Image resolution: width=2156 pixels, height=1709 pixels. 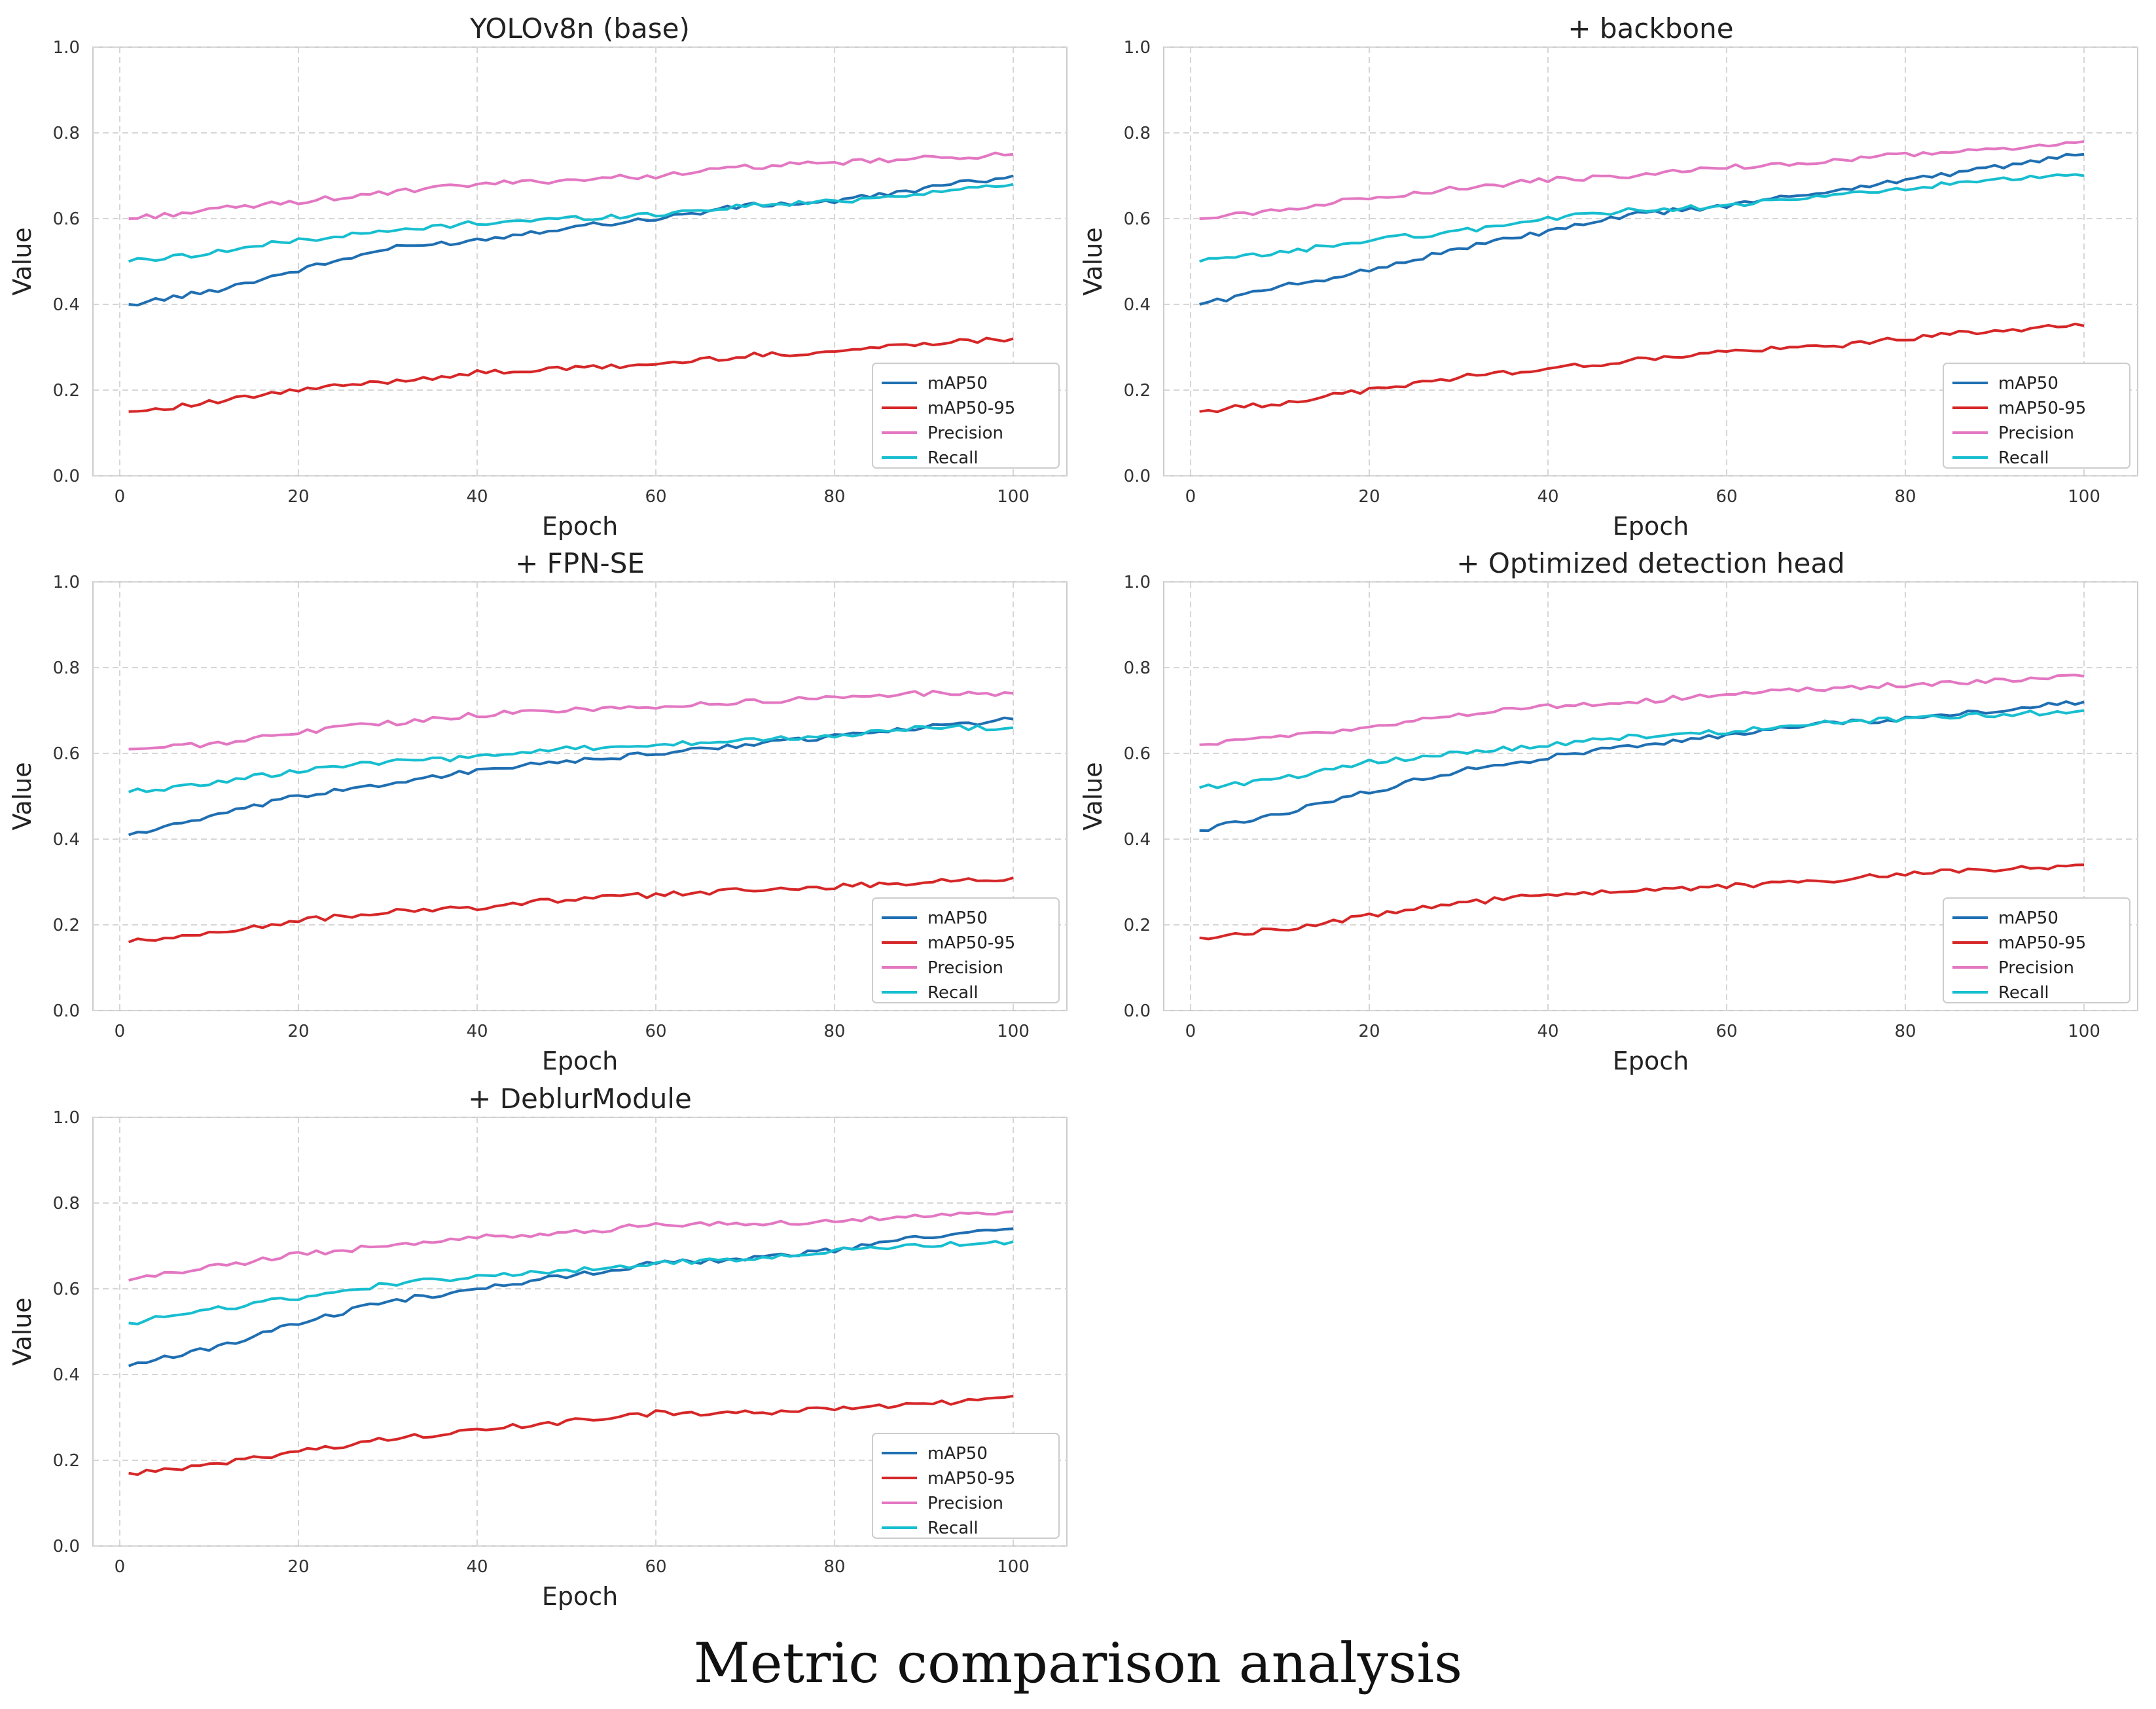 What do you see at coordinates (1650, 29) in the screenshot?
I see `chart-title: + backbone` at bounding box center [1650, 29].